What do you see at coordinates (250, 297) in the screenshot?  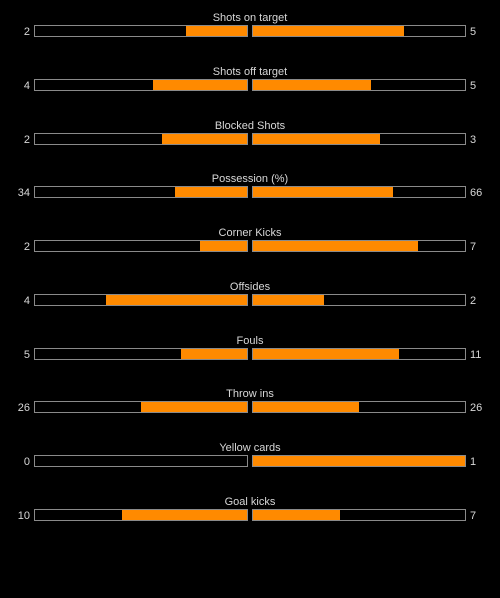 I see `stat-row-offsides: Offsides 4 2` at bounding box center [250, 297].